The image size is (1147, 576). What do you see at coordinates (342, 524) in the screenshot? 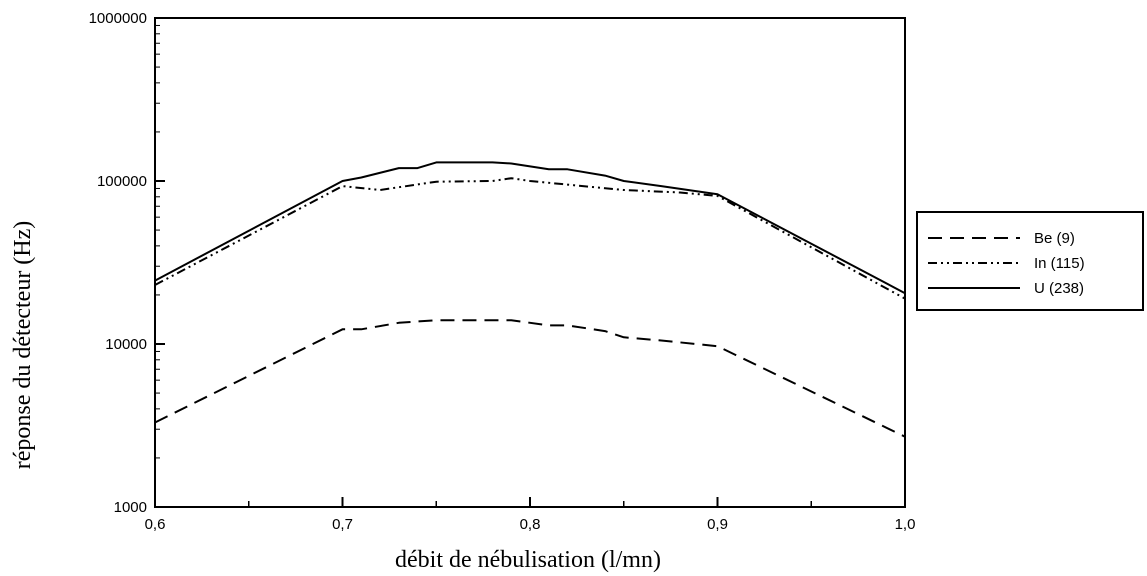
I see `x-tick-label: 0,7` at bounding box center [342, 524].